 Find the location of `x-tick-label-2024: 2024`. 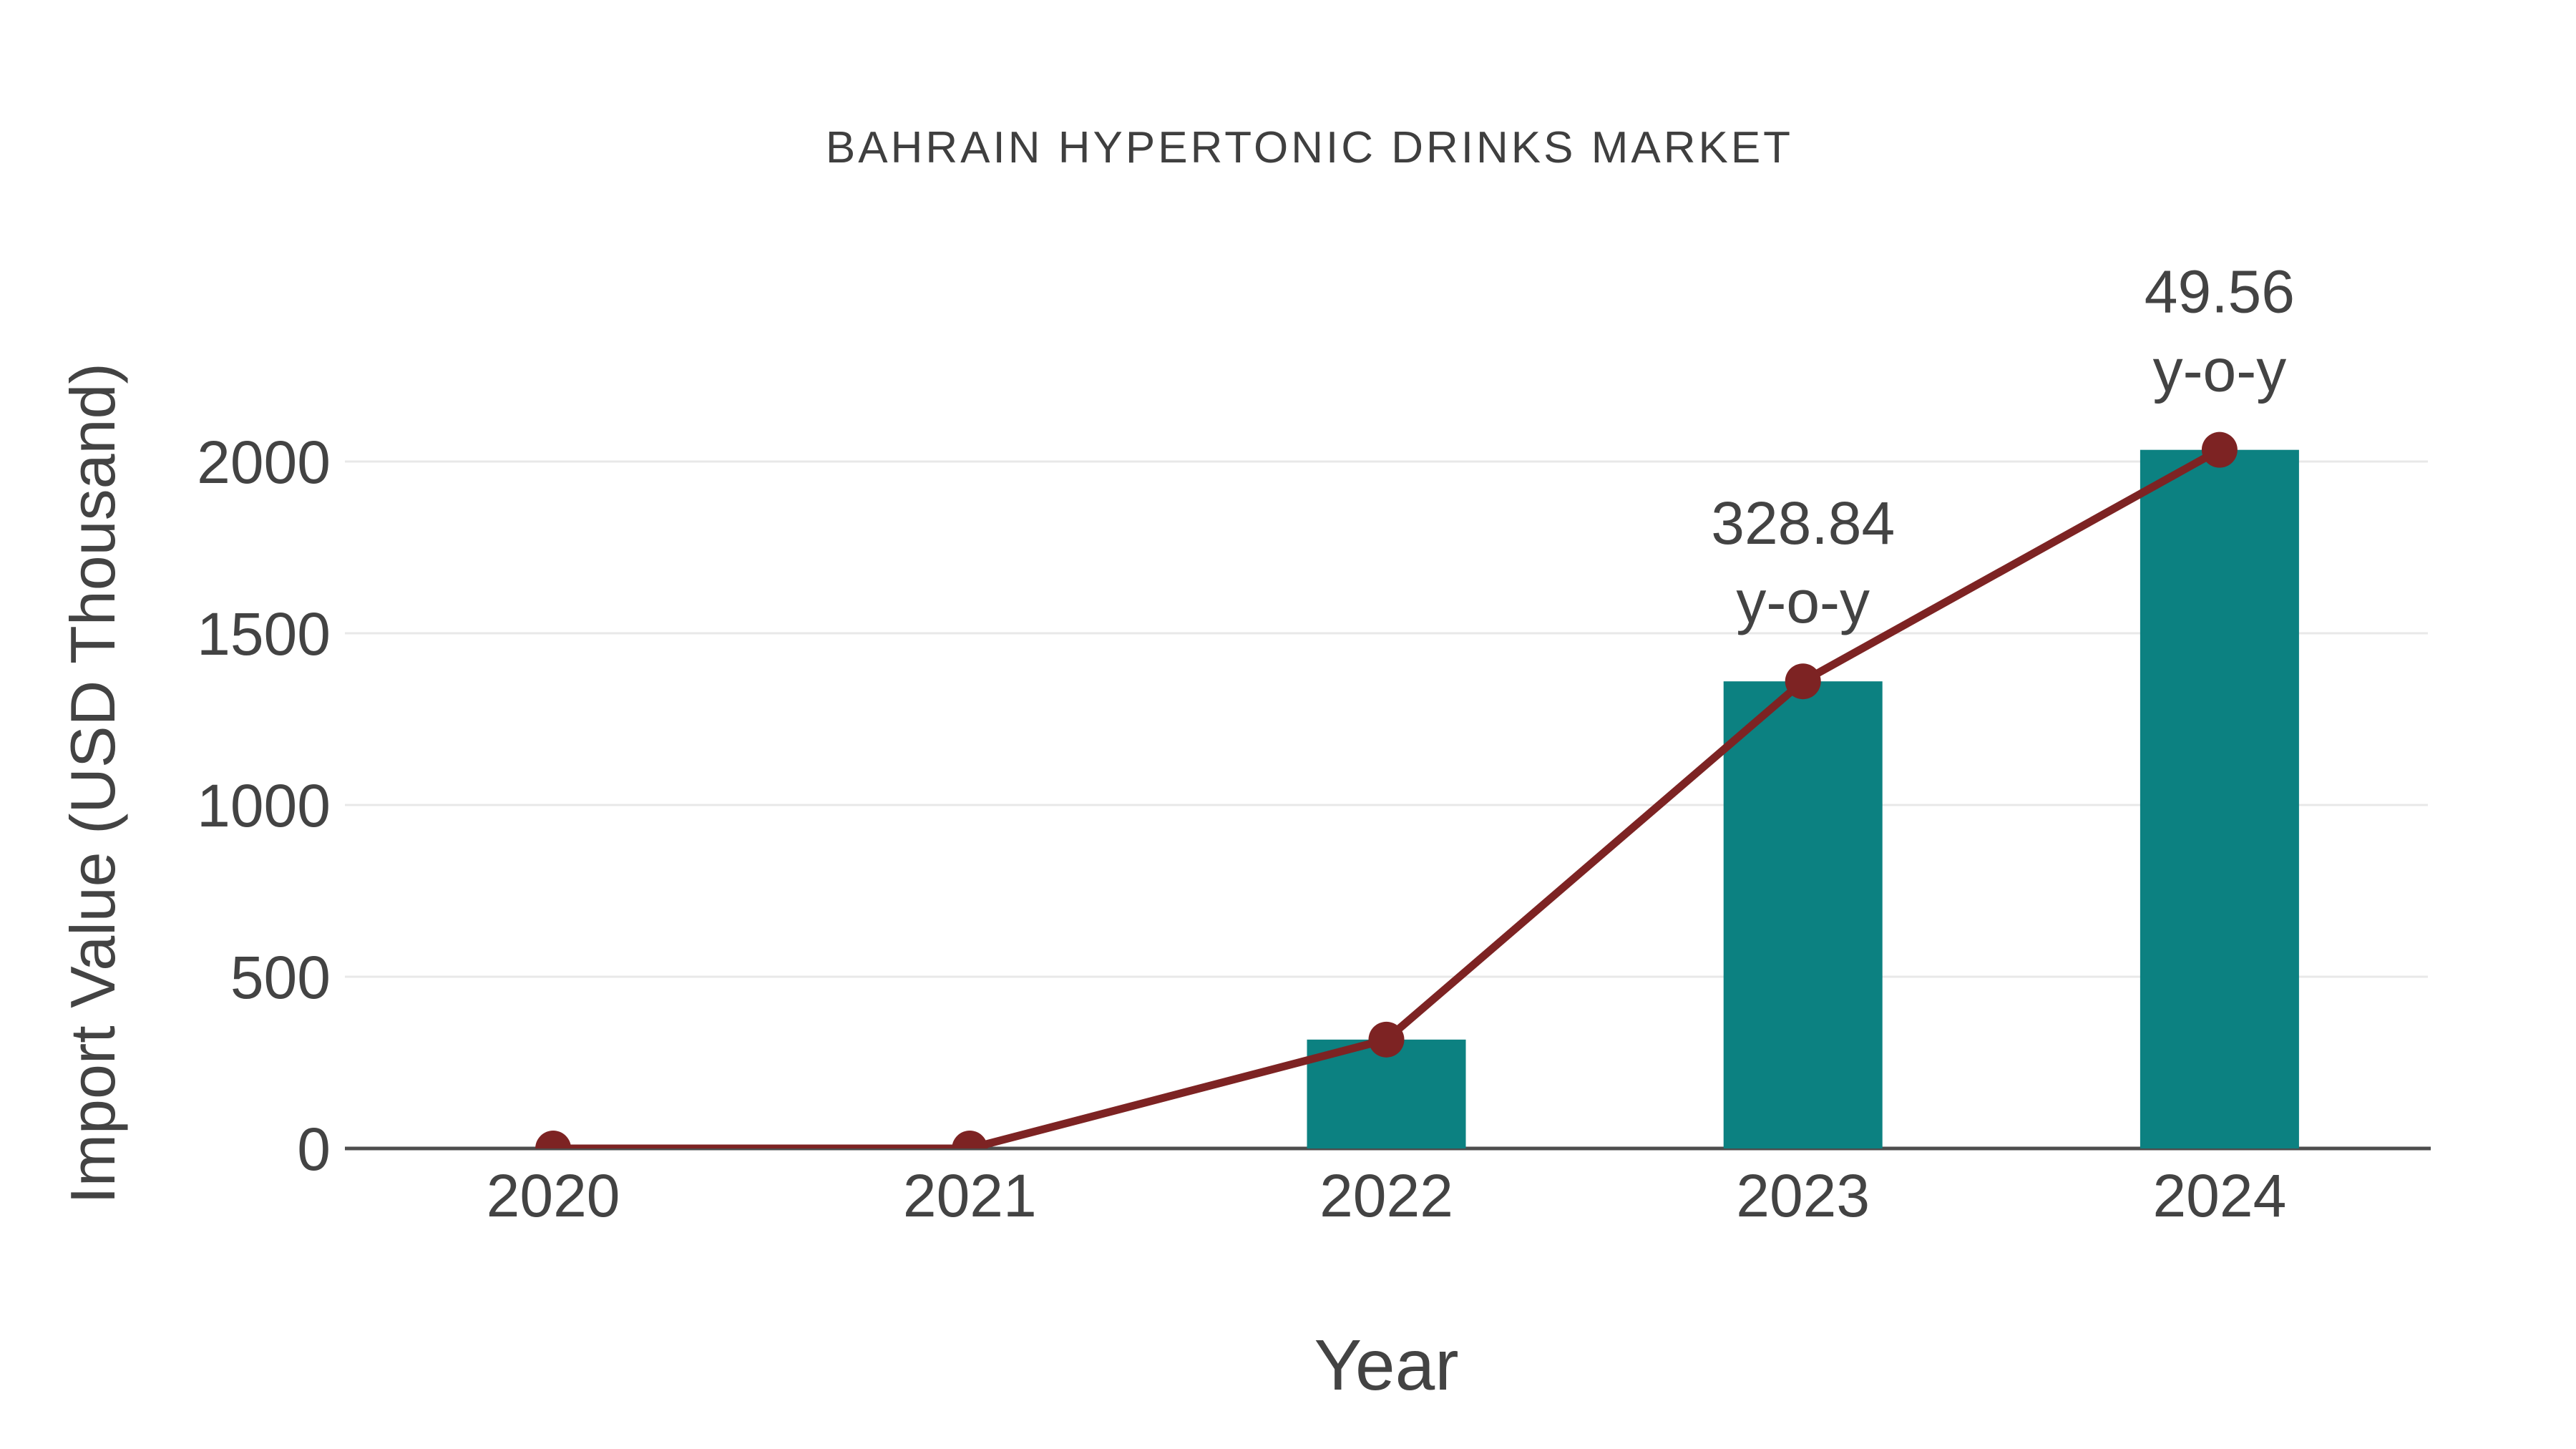

x-tick-label-2024: 2024 is located at coordinates (2219, 1195).